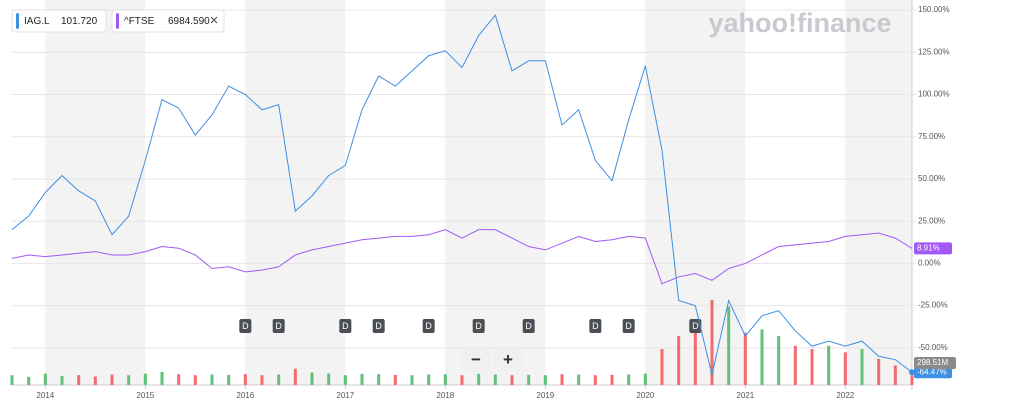 This screenshot has width=1024, height=418. Describe the element at coordinates (934, 94) in the screenshot. I see `y-tick-label: 100.00%` at that location.